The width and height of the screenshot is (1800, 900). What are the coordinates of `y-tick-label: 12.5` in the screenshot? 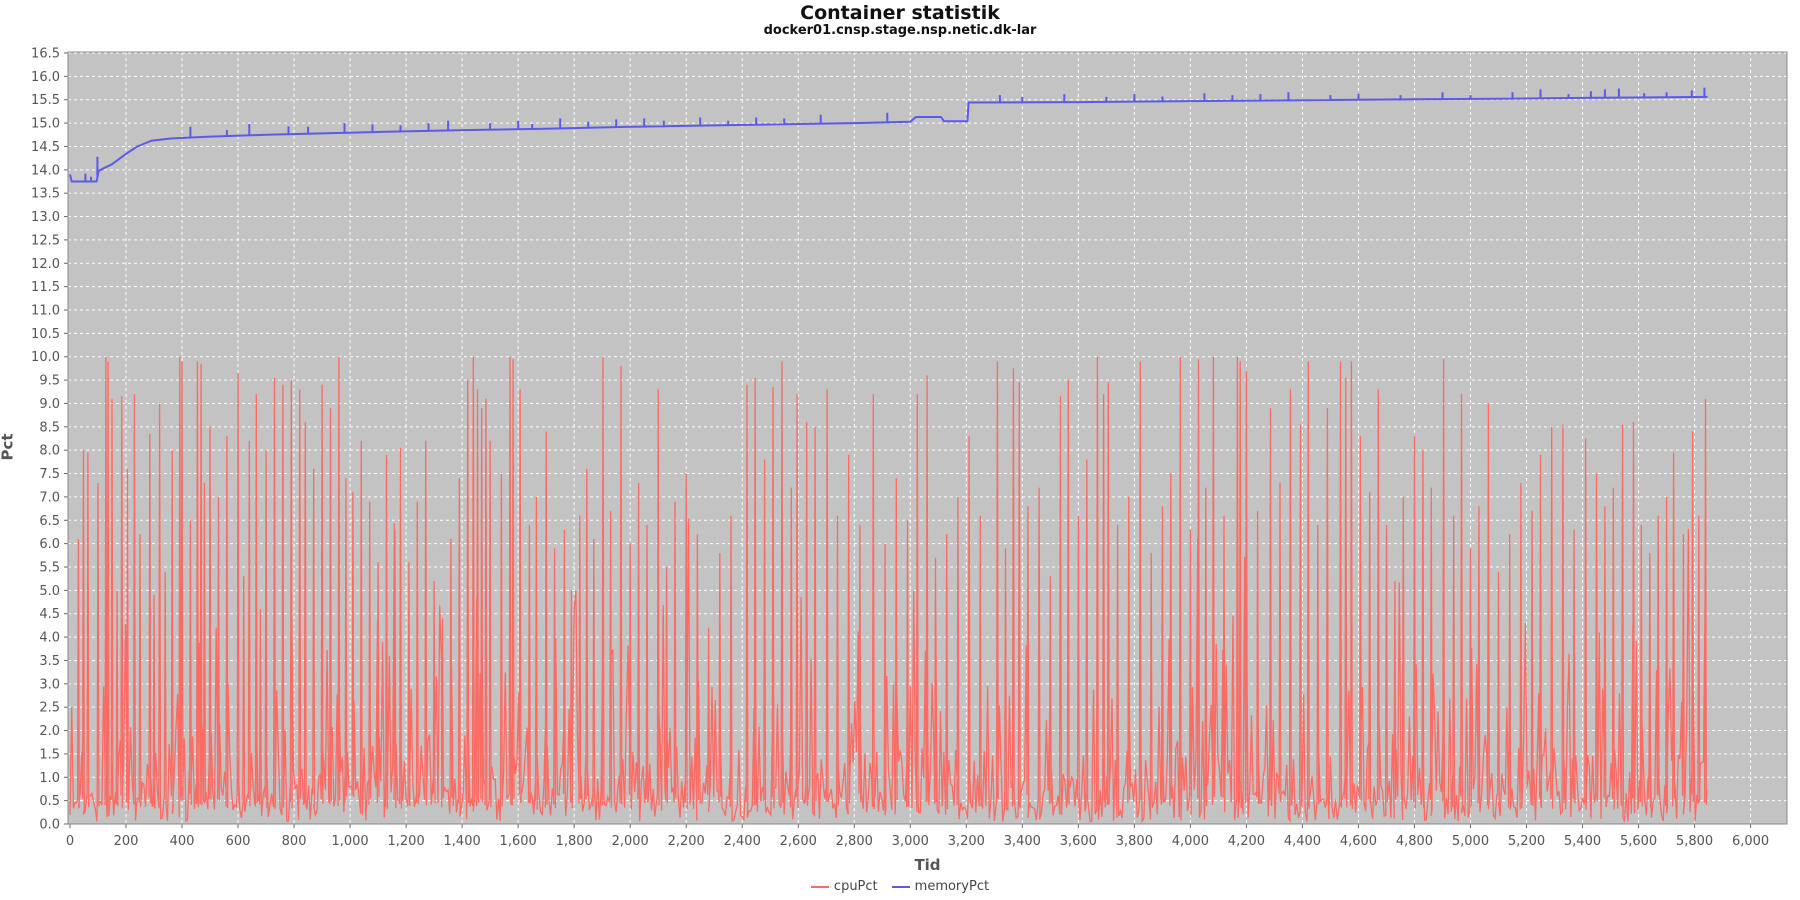 It's located at (45, 240).